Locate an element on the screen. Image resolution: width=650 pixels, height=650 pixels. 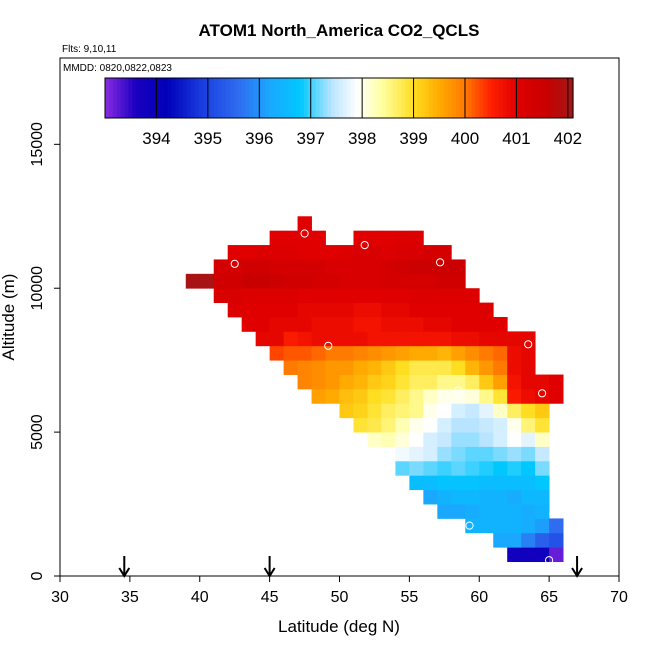
colorbar-tick-label: 394 is located at coordinates (156, 138).